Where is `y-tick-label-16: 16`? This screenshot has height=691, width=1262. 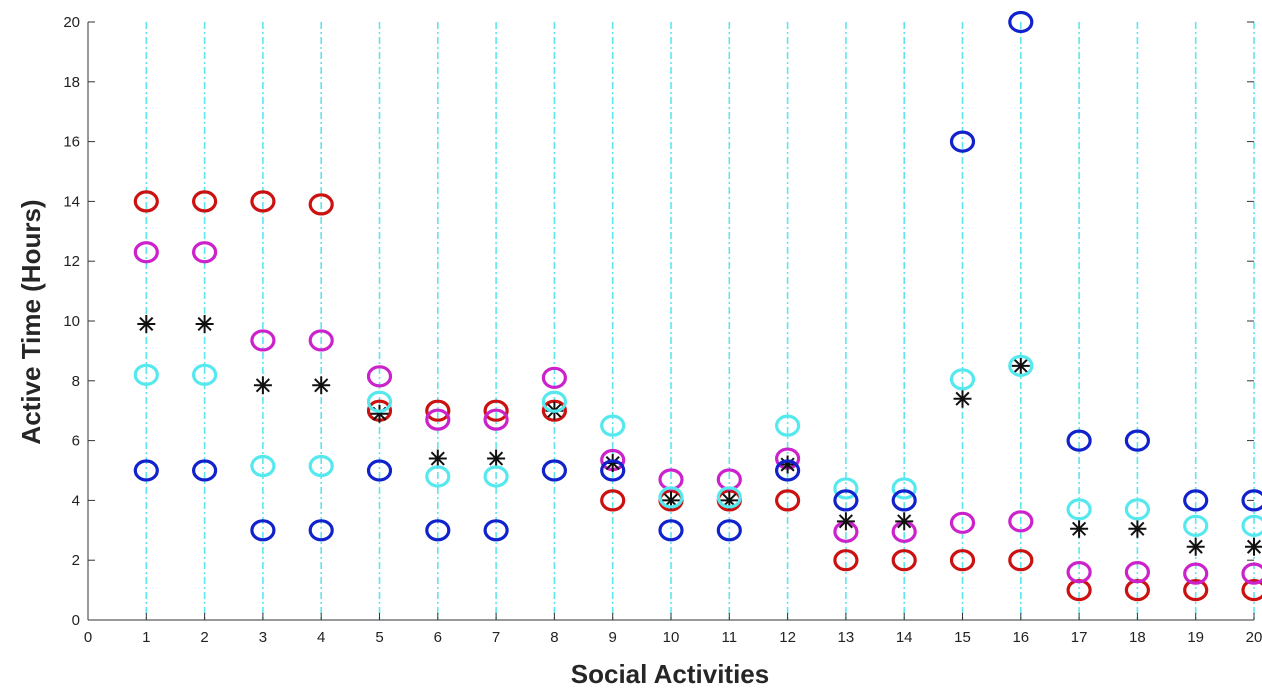
y-tick-label-16: 16 is located at coordinates (71, 142).